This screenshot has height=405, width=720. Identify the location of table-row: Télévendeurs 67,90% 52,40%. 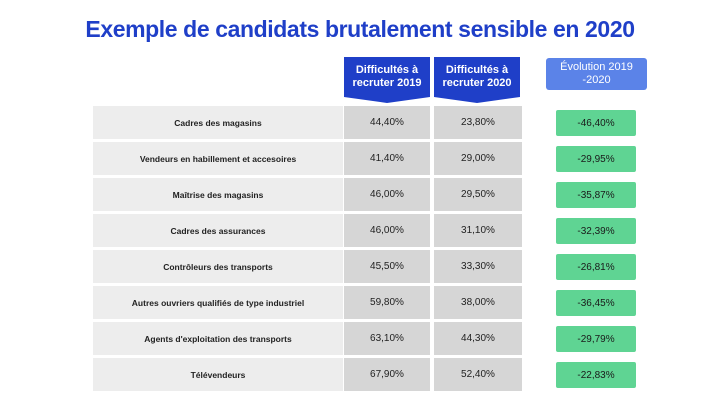
(307, 374).